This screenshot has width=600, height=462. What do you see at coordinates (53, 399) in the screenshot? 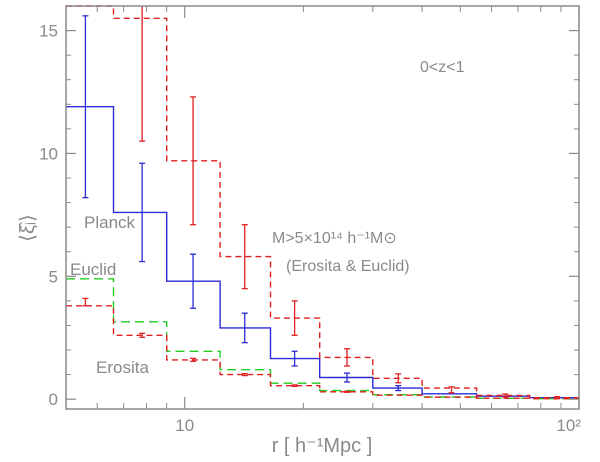
I see `y-tick-label: 0` at bounding box center [53, 399].